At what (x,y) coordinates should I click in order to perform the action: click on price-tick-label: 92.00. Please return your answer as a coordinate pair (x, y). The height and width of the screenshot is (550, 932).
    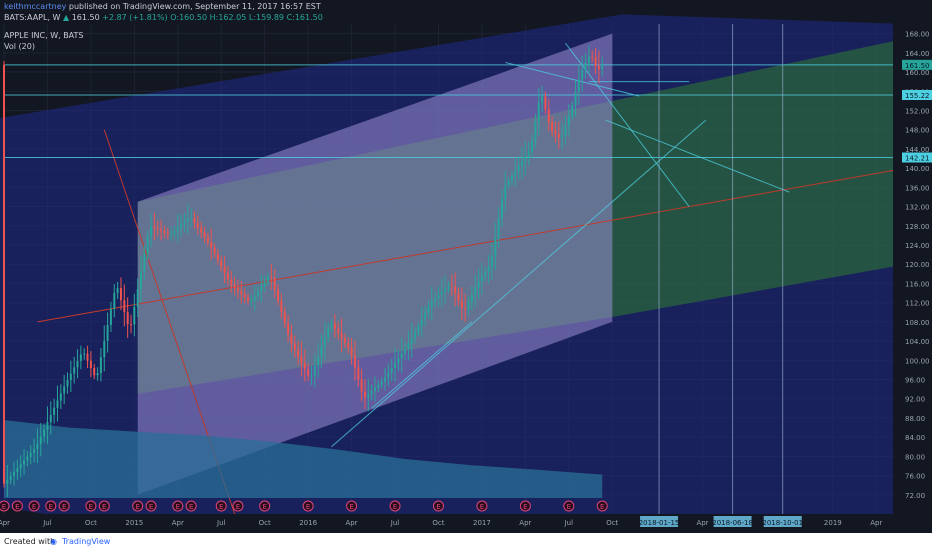
    Looking at the image, I should click on (915, 400).